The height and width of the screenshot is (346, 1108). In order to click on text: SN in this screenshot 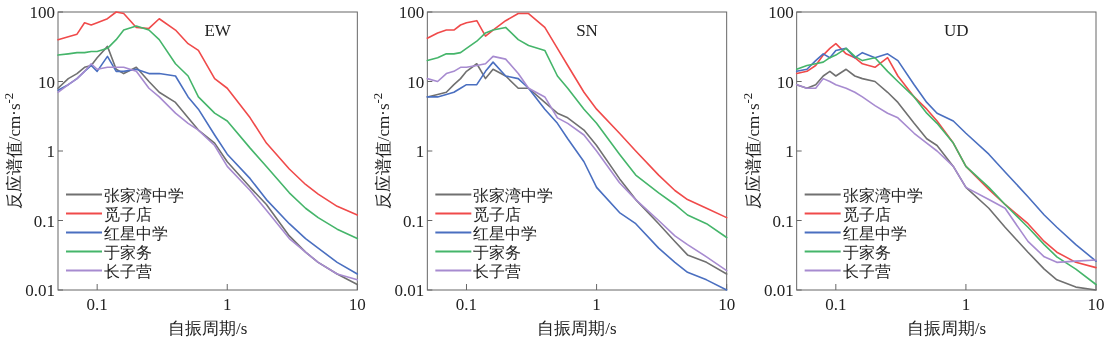, I will do `click(587, 30)`.